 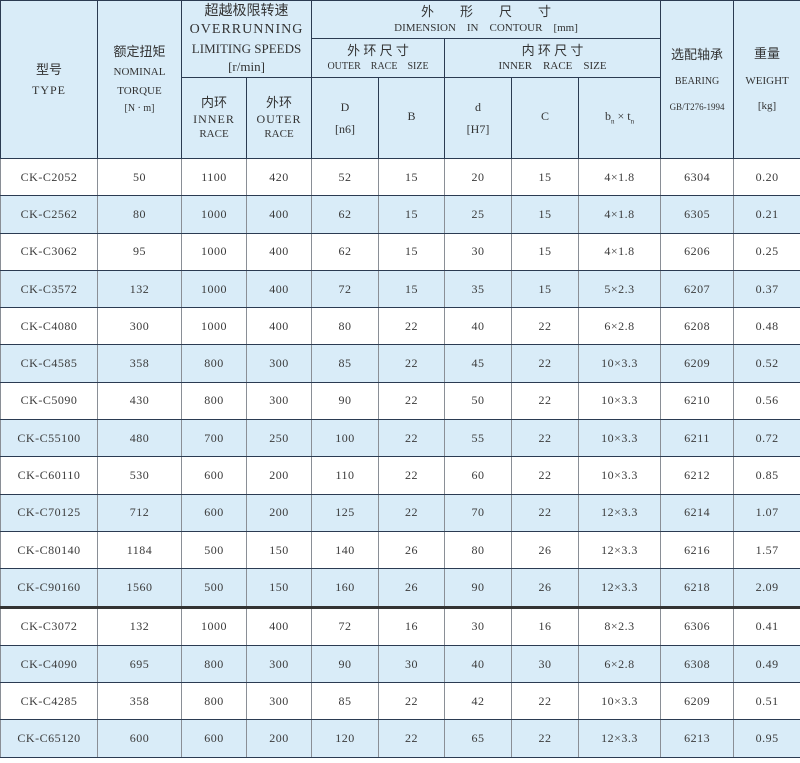 I want to click on cell-outer-race-speed: 200, so click(x=279, y=738).